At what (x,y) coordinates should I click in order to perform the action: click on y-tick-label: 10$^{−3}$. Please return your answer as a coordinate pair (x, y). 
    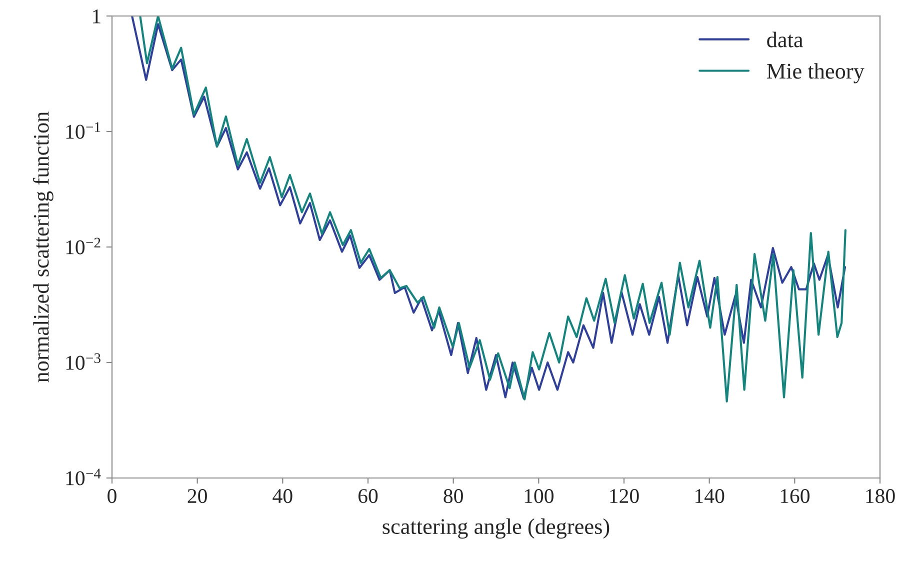
    Looking at the image, I should click on (83, 361).